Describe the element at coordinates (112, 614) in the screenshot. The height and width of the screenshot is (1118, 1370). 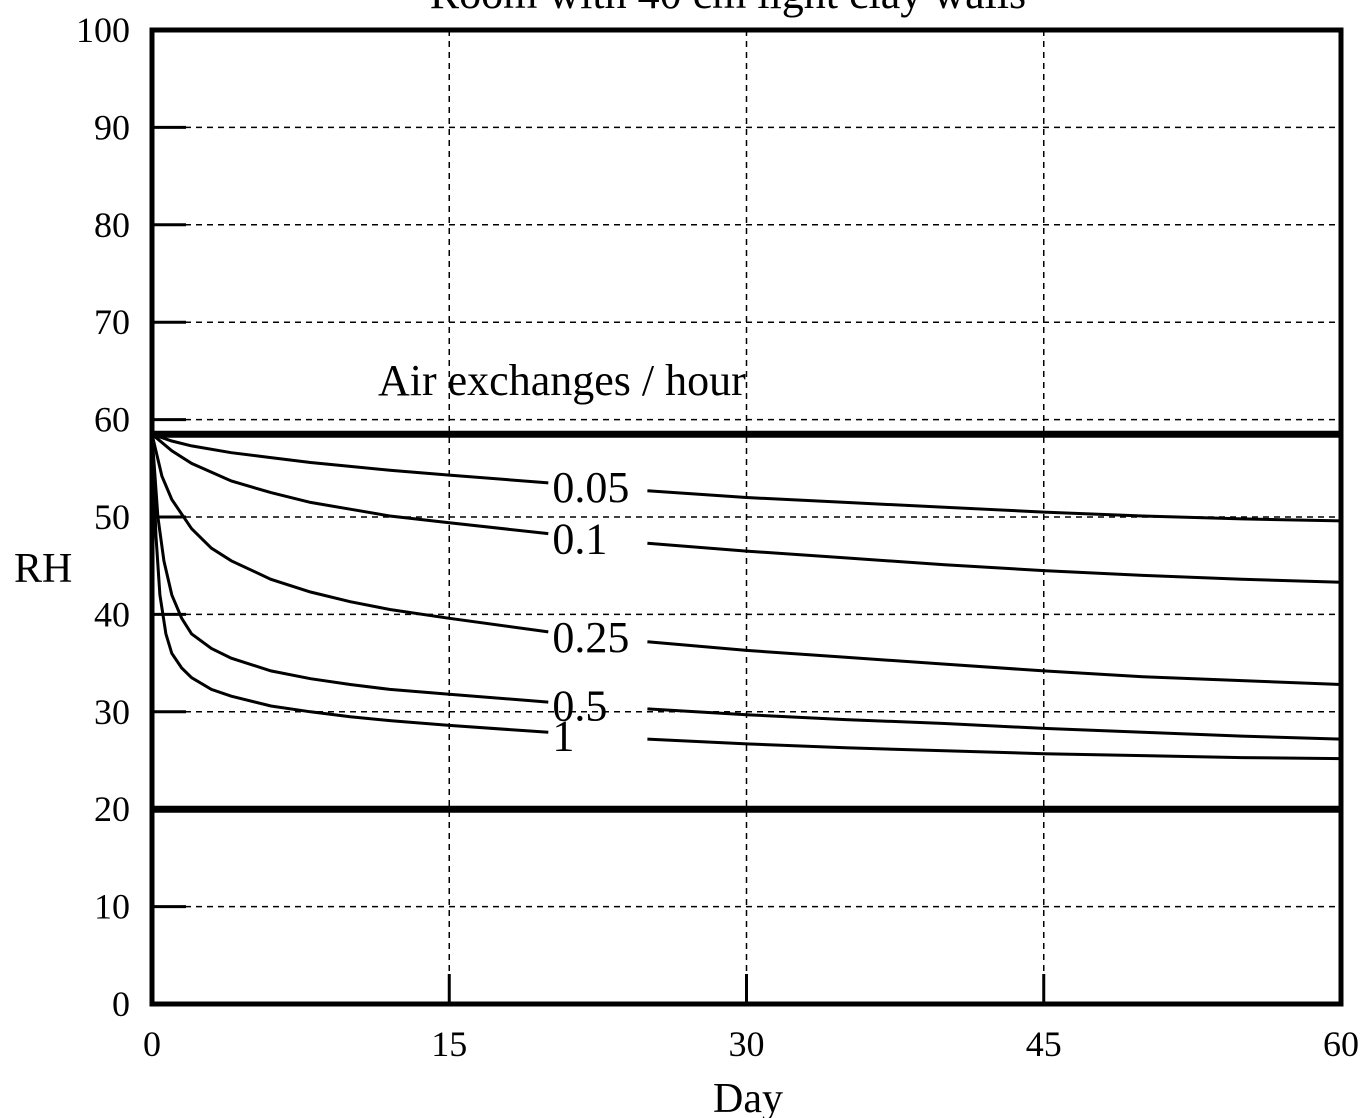
I see `y-tick-label: 40` at that location.